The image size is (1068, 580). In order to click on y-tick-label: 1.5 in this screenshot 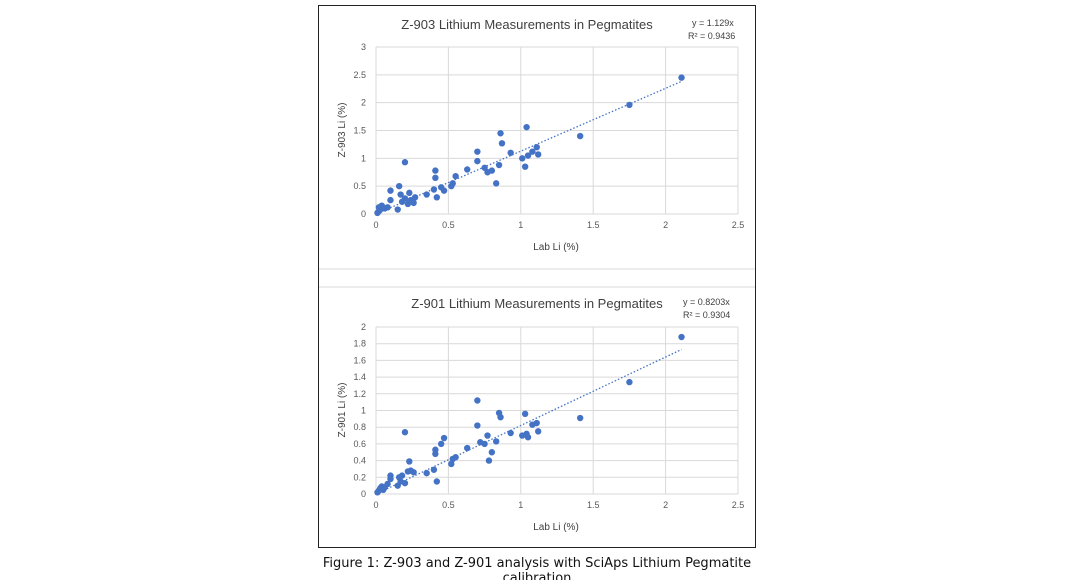, I will do `click(359, 131)`.